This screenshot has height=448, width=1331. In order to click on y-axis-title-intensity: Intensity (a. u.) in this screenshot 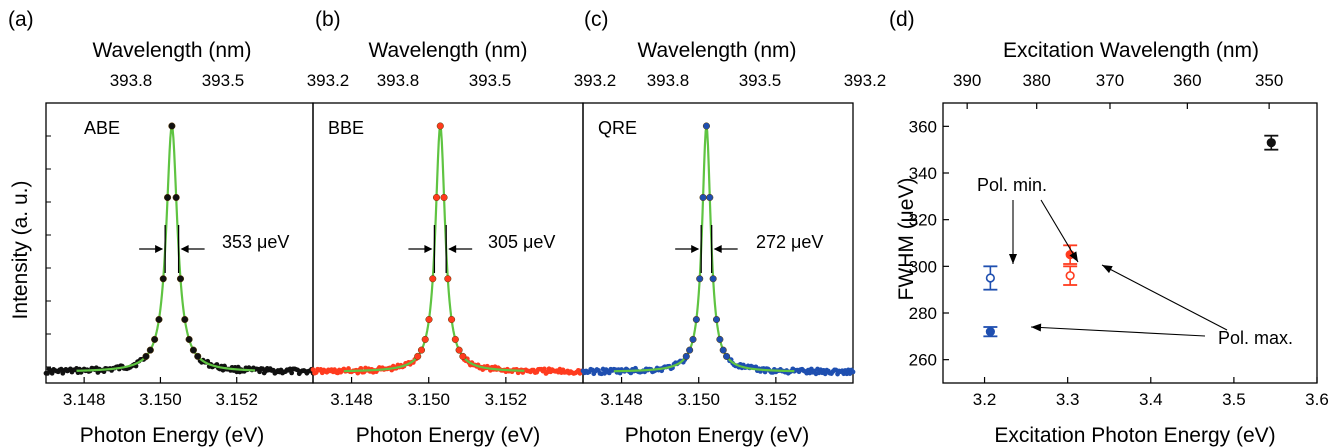, I will do `click(20, 250)`.